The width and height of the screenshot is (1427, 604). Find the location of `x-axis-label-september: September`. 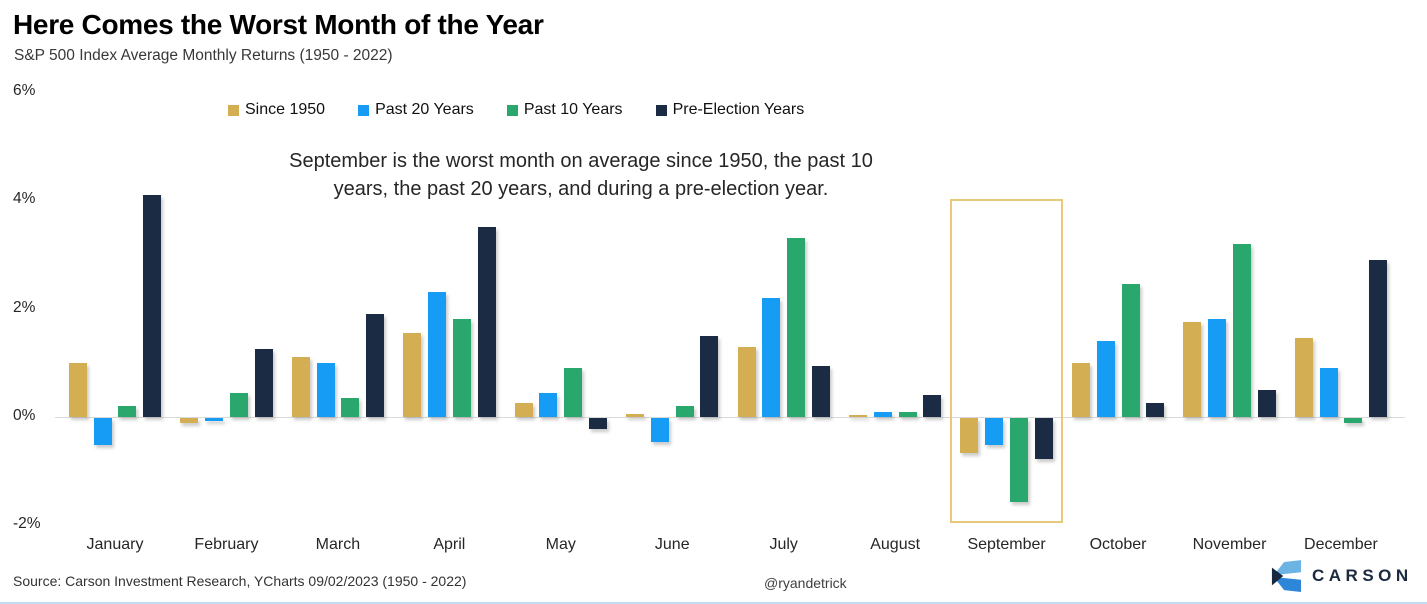

x-axis-label-september: September is located at coordinates (1006, 544).